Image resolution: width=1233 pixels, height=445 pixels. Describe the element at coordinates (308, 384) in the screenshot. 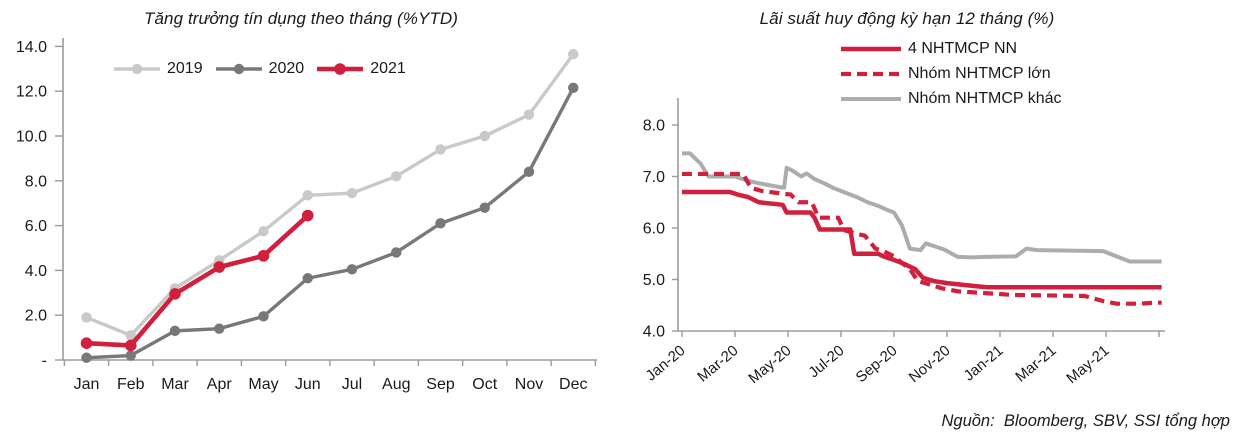

I see `x-axis-label: Jun` at that location.